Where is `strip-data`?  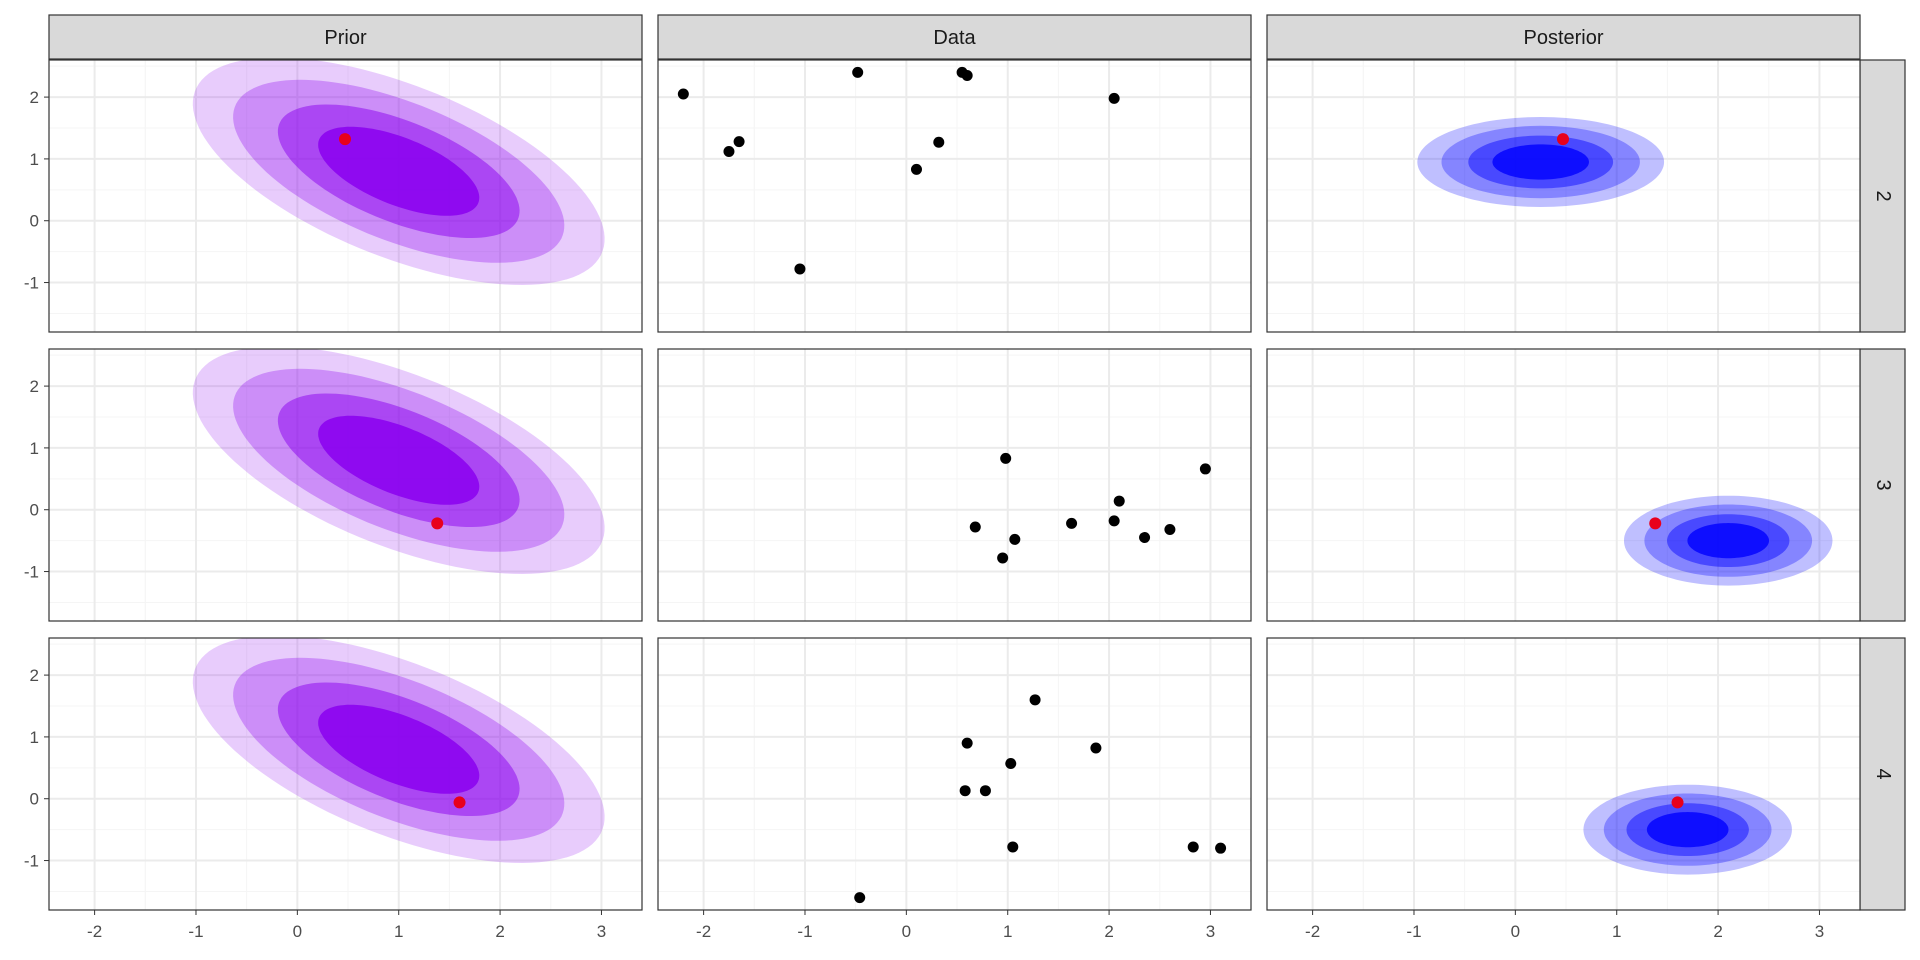
strip-data is located at coordinates (954, 37).